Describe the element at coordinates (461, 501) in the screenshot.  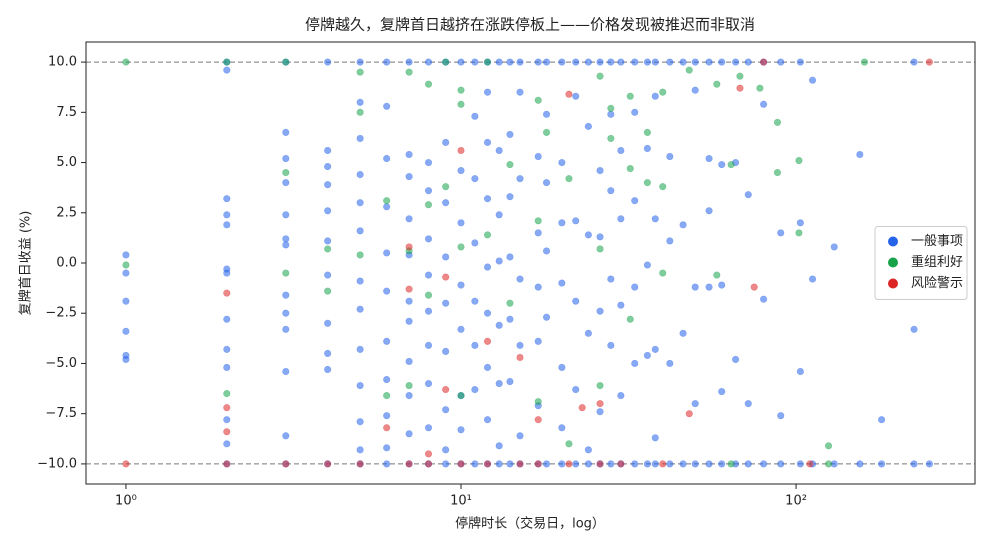
I see `x-tick-label: 10¹` at that location.